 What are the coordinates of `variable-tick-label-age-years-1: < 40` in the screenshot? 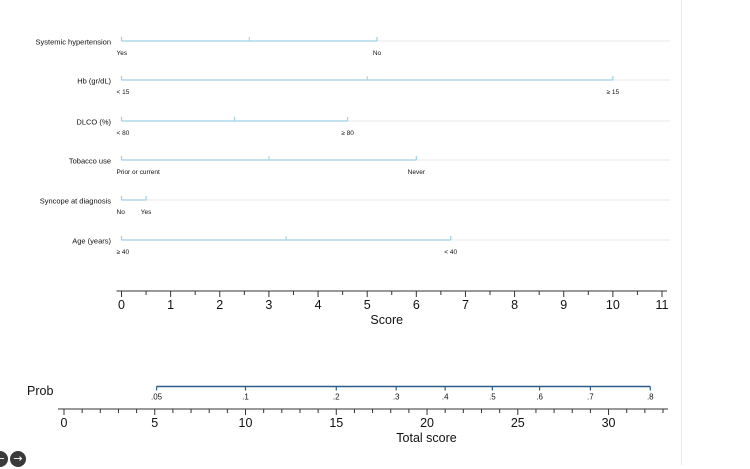 It's located at (450, 252).